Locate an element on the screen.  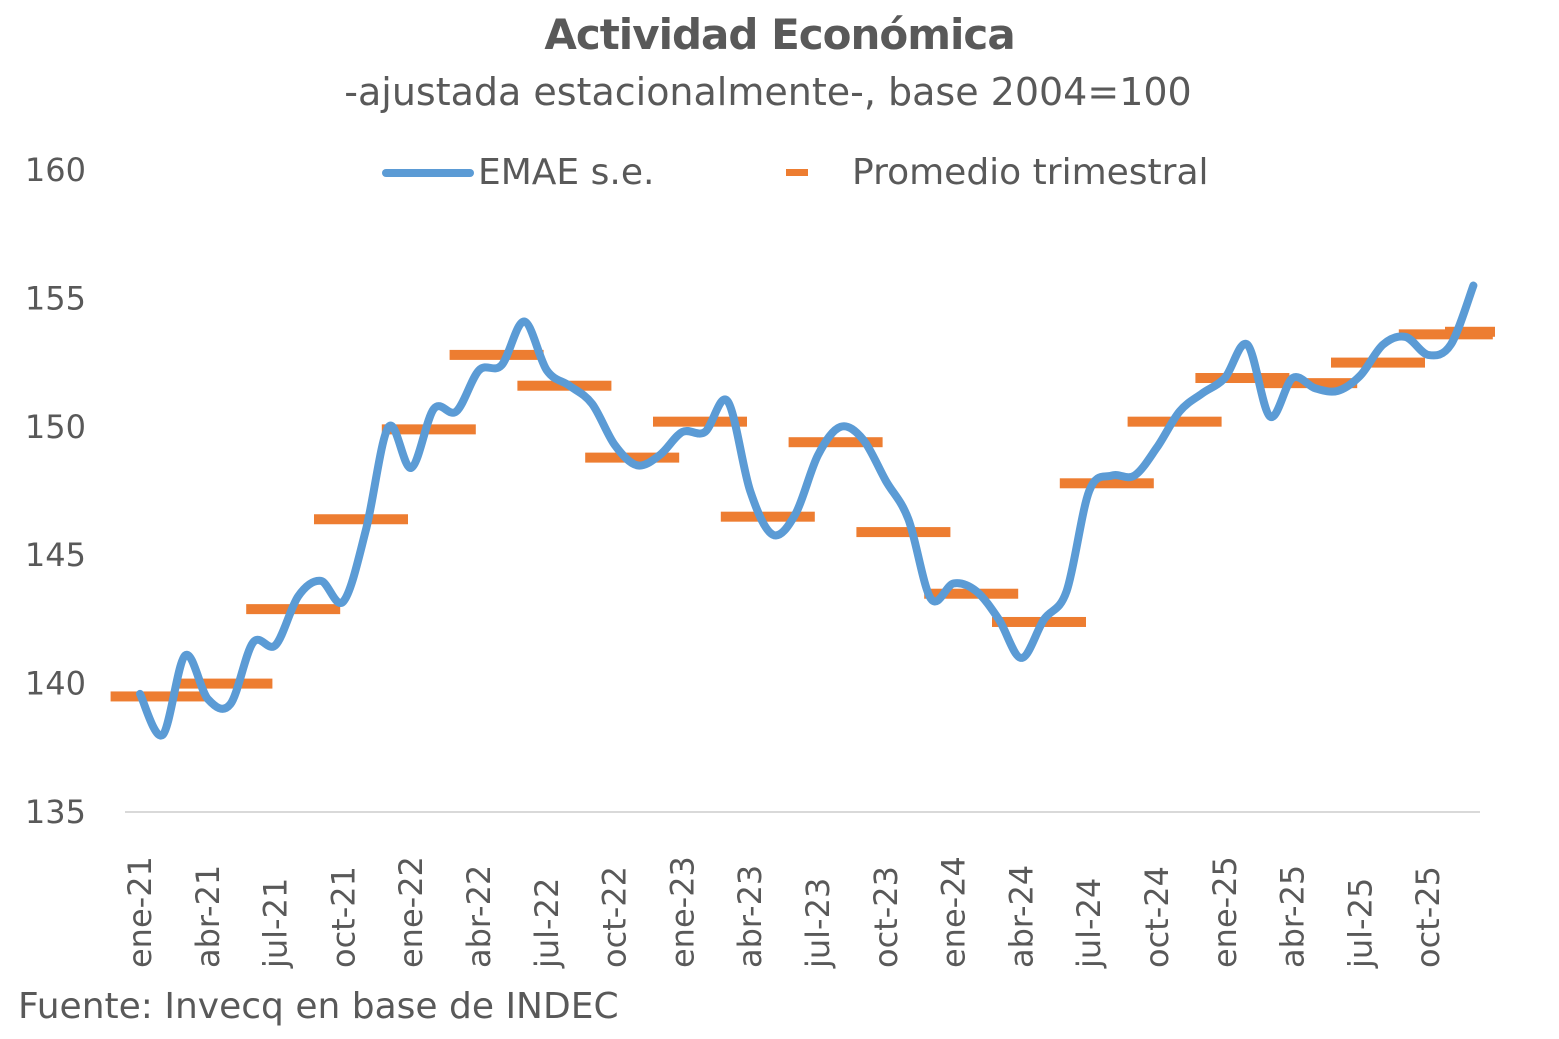
legend-dash-swatch-icon is located at coordinates (797, 172).